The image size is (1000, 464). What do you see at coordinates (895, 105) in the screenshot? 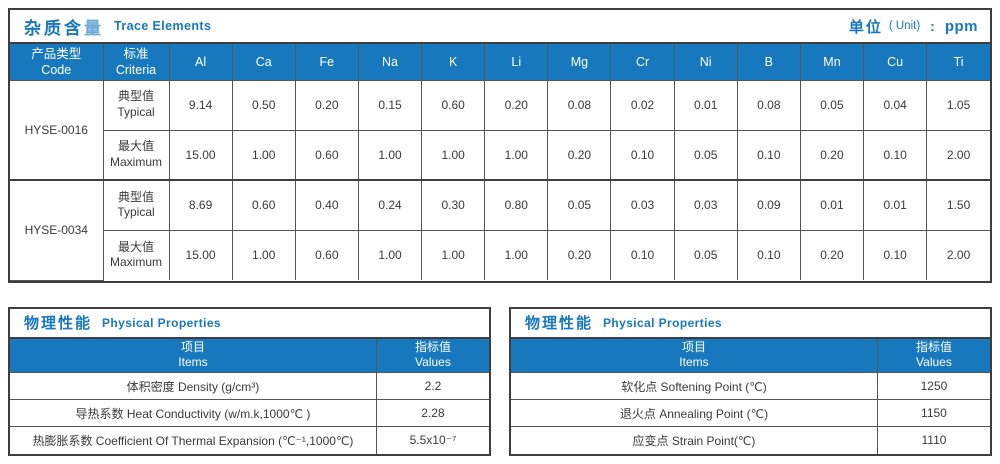
I see `trace-value-cell: 0.04` at bounding box center [895, 105].